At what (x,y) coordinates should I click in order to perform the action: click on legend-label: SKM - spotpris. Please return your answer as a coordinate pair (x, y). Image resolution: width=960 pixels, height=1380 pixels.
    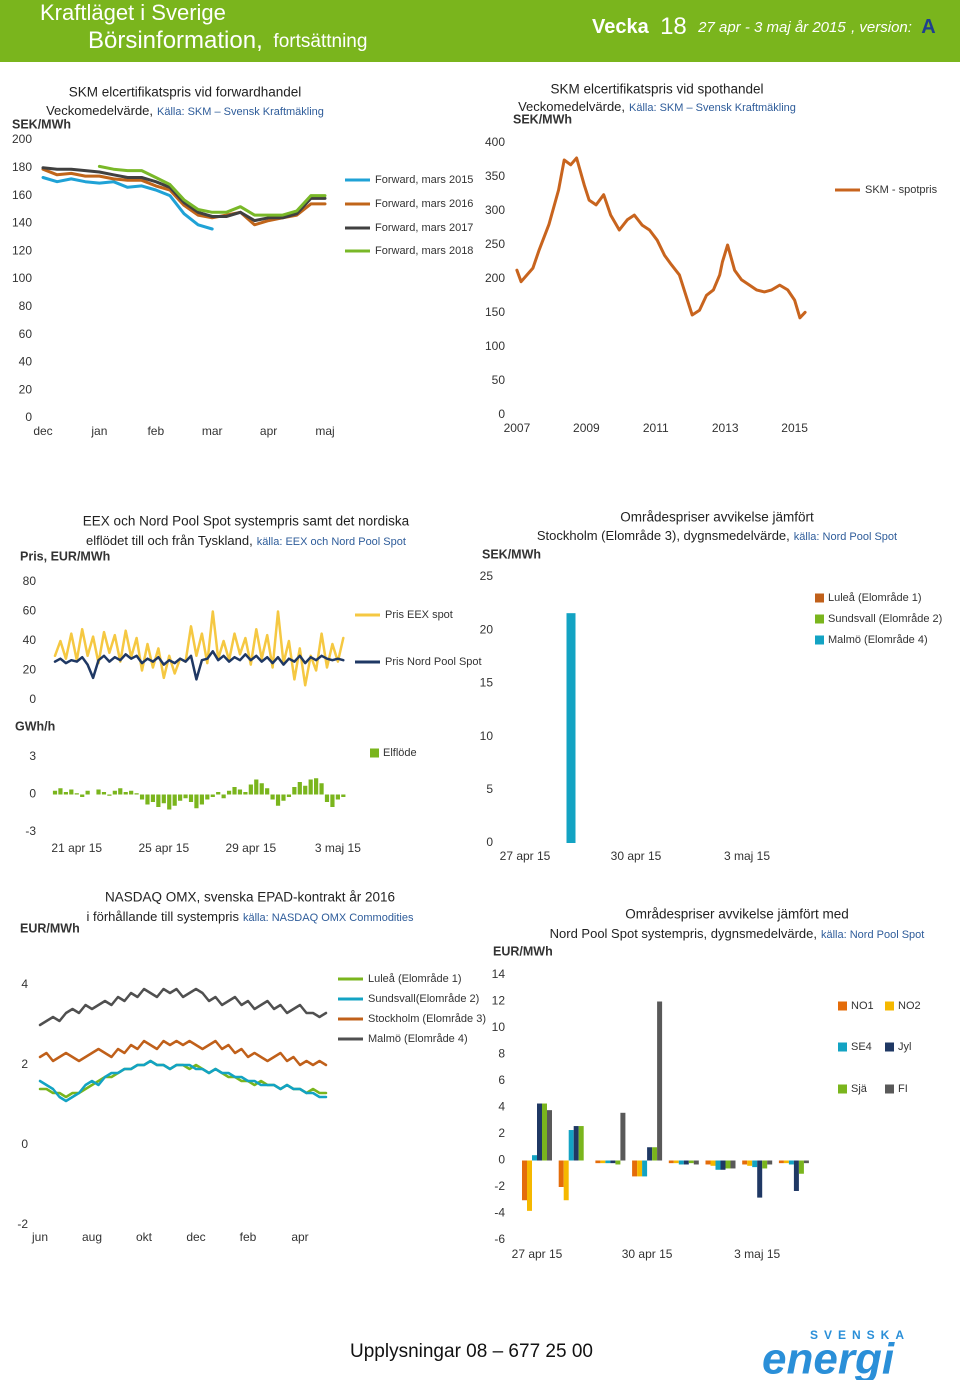
    Looking at the image, I should click on (901, 190).